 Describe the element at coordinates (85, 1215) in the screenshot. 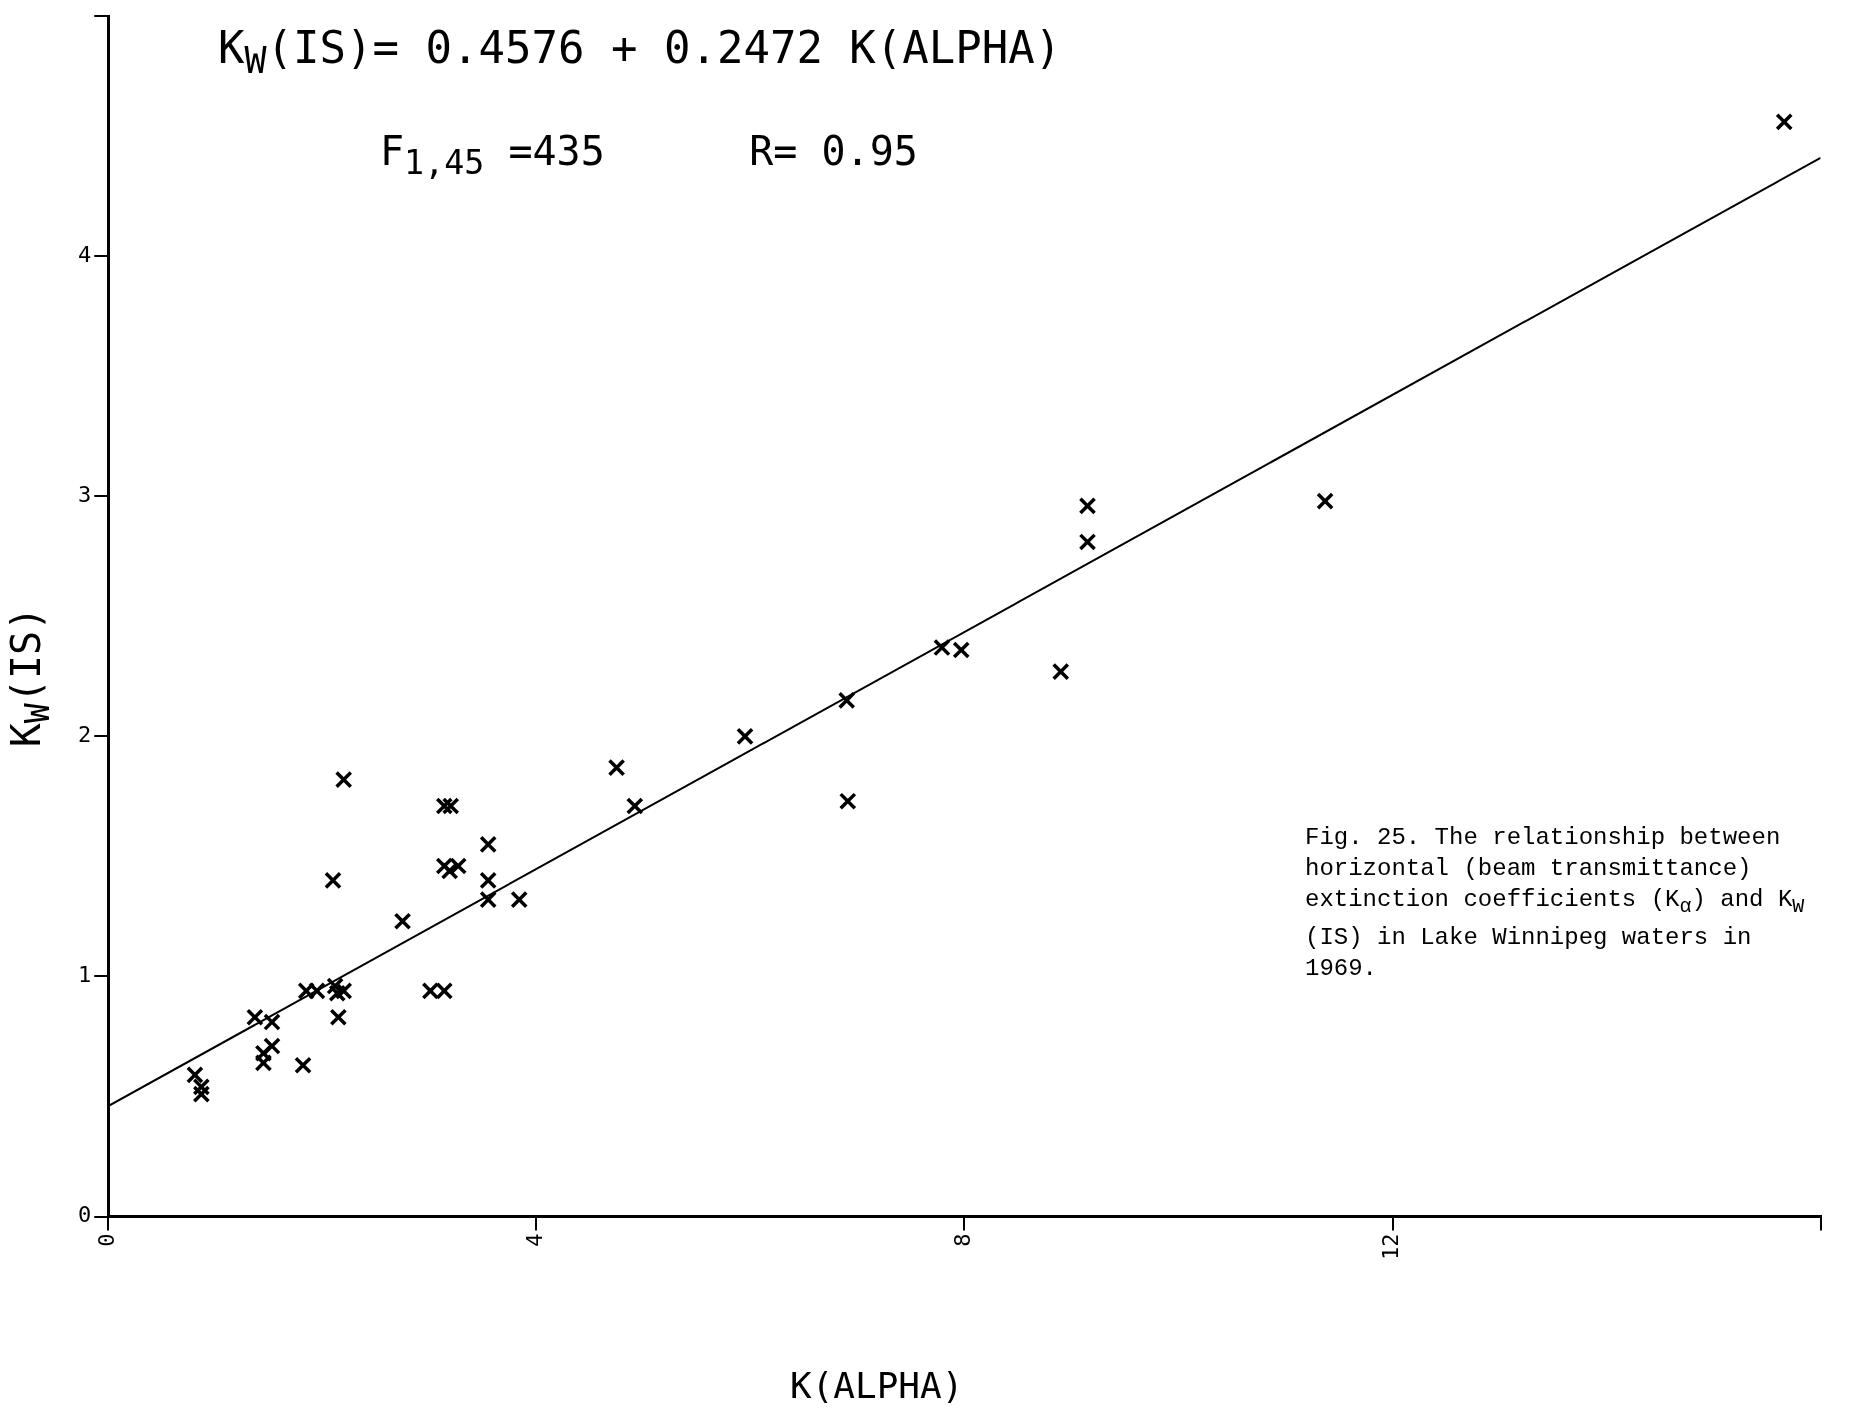

I see `y-tick-label: 0` at that location.